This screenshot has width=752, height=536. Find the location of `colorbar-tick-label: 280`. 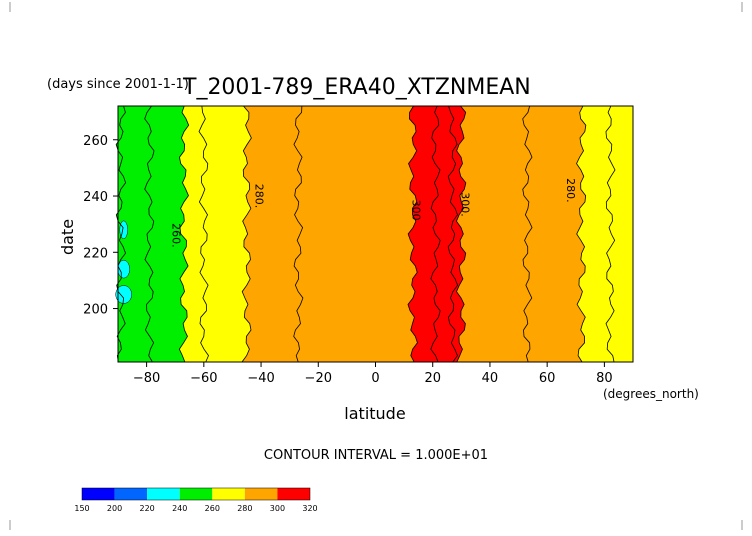

colorbar-tick-label: 280 is located at coordinates (244, 508).